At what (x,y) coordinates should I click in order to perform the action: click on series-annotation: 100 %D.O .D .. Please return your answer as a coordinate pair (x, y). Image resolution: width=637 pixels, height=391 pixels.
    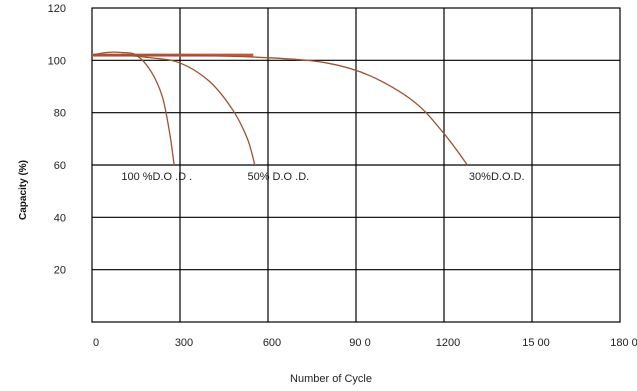
    Looking at the image, I should click on (156, 177).